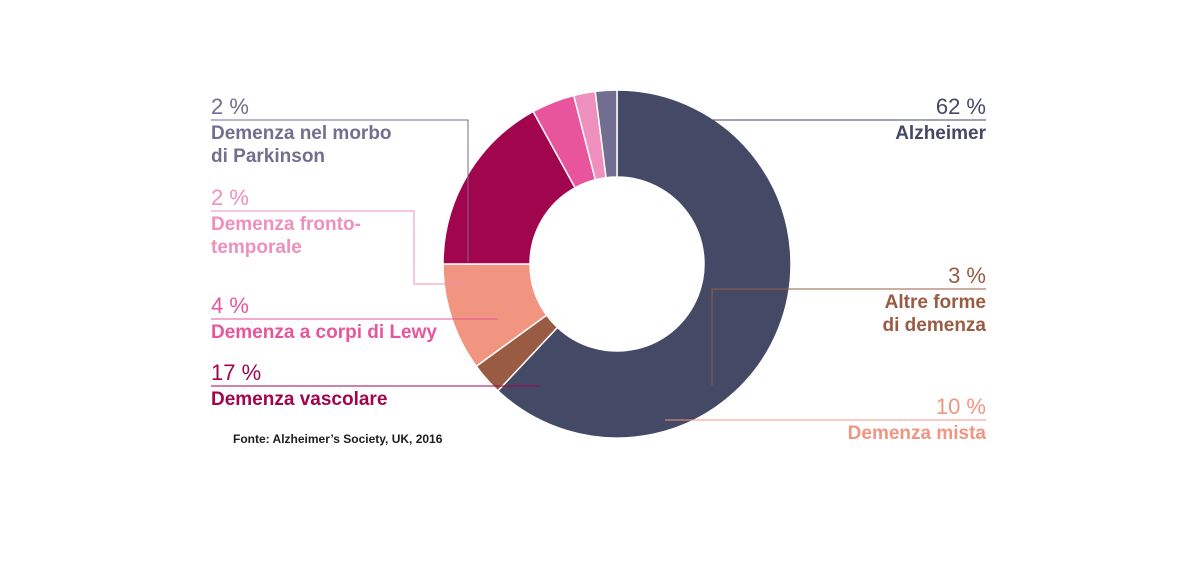  I want to click on label-altre-name-line1: Altre forme, so click(935, 303).